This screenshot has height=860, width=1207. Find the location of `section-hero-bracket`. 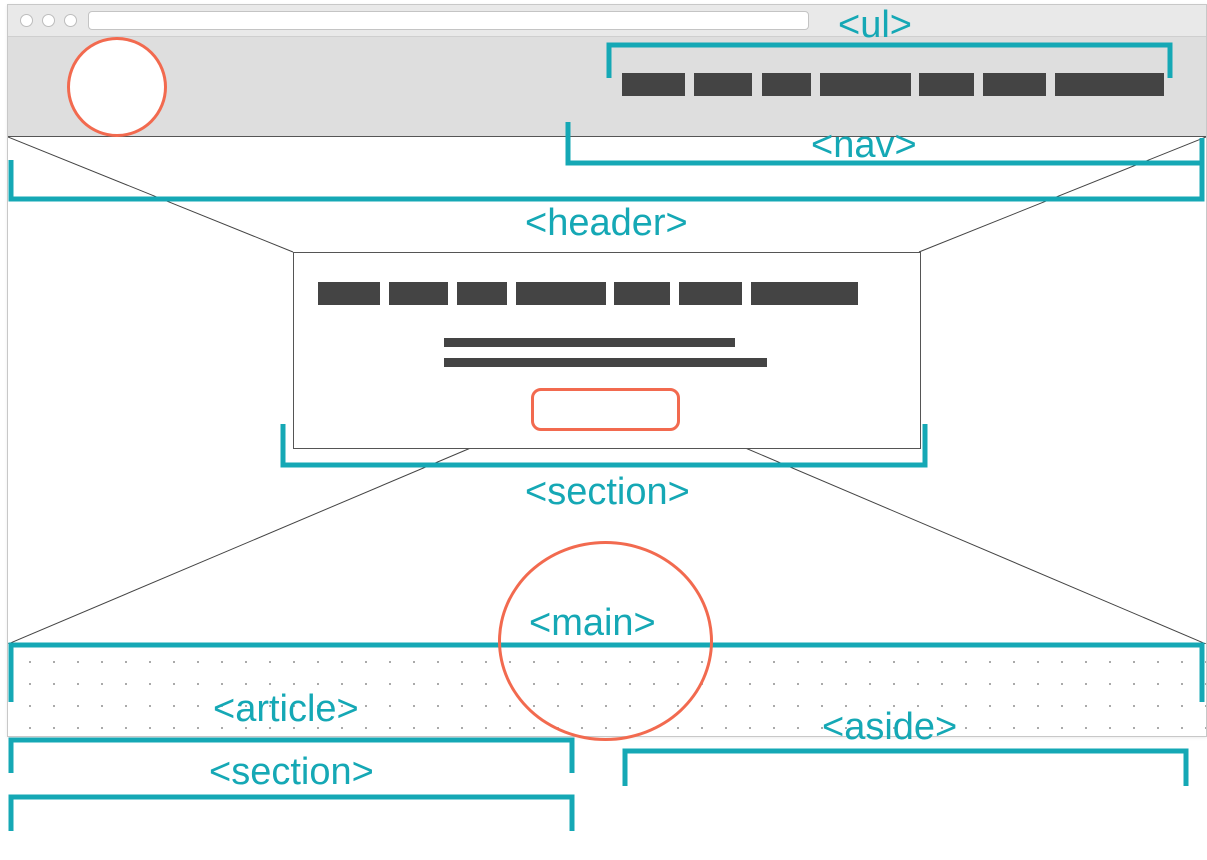

section-hero-bracket is located at coordinates (604, 446).